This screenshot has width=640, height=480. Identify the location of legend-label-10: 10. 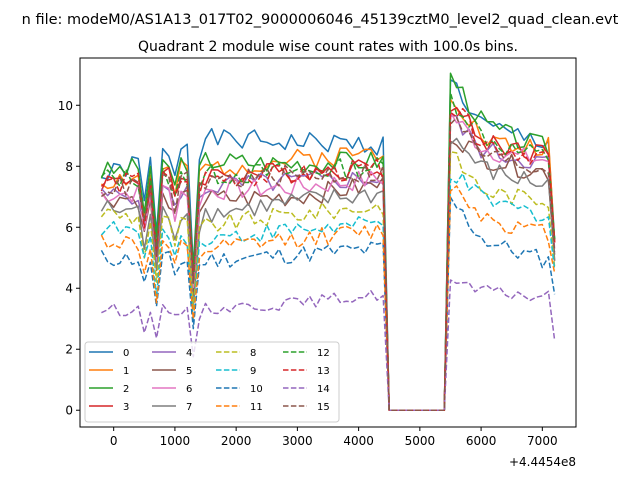
(256, 389).